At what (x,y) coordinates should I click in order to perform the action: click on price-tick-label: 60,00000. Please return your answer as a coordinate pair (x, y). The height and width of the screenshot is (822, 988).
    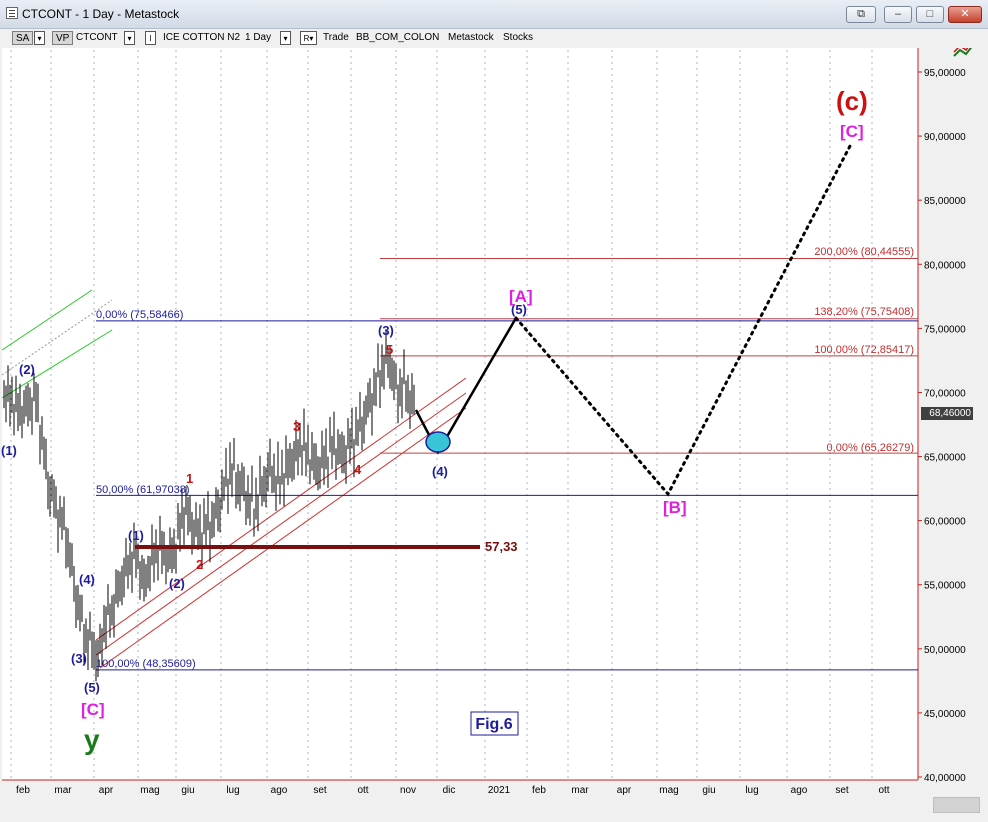
    Looking at the image, I should click on (945, 522).